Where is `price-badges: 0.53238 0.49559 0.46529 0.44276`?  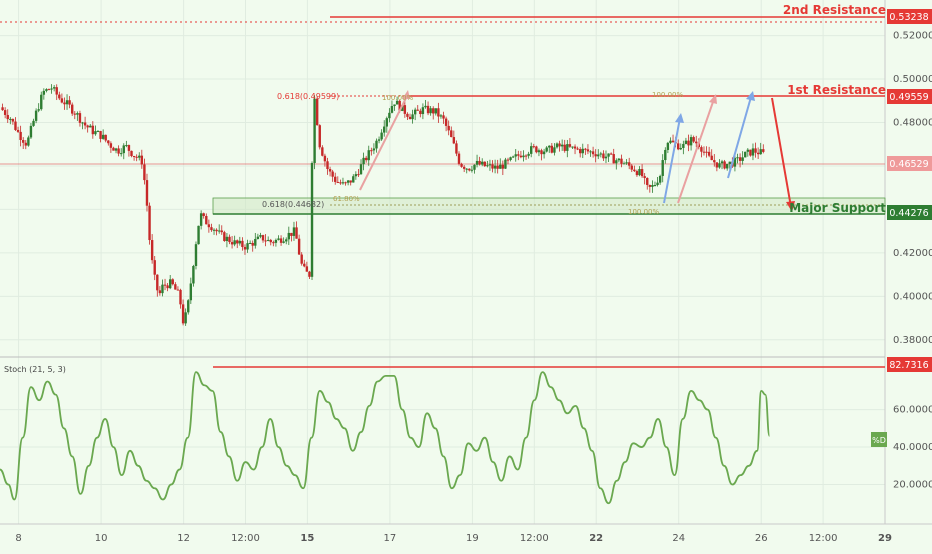 price-badges: 0.53238 0.49559 0.46529 0.44276 is located at coordinates (909, 114).